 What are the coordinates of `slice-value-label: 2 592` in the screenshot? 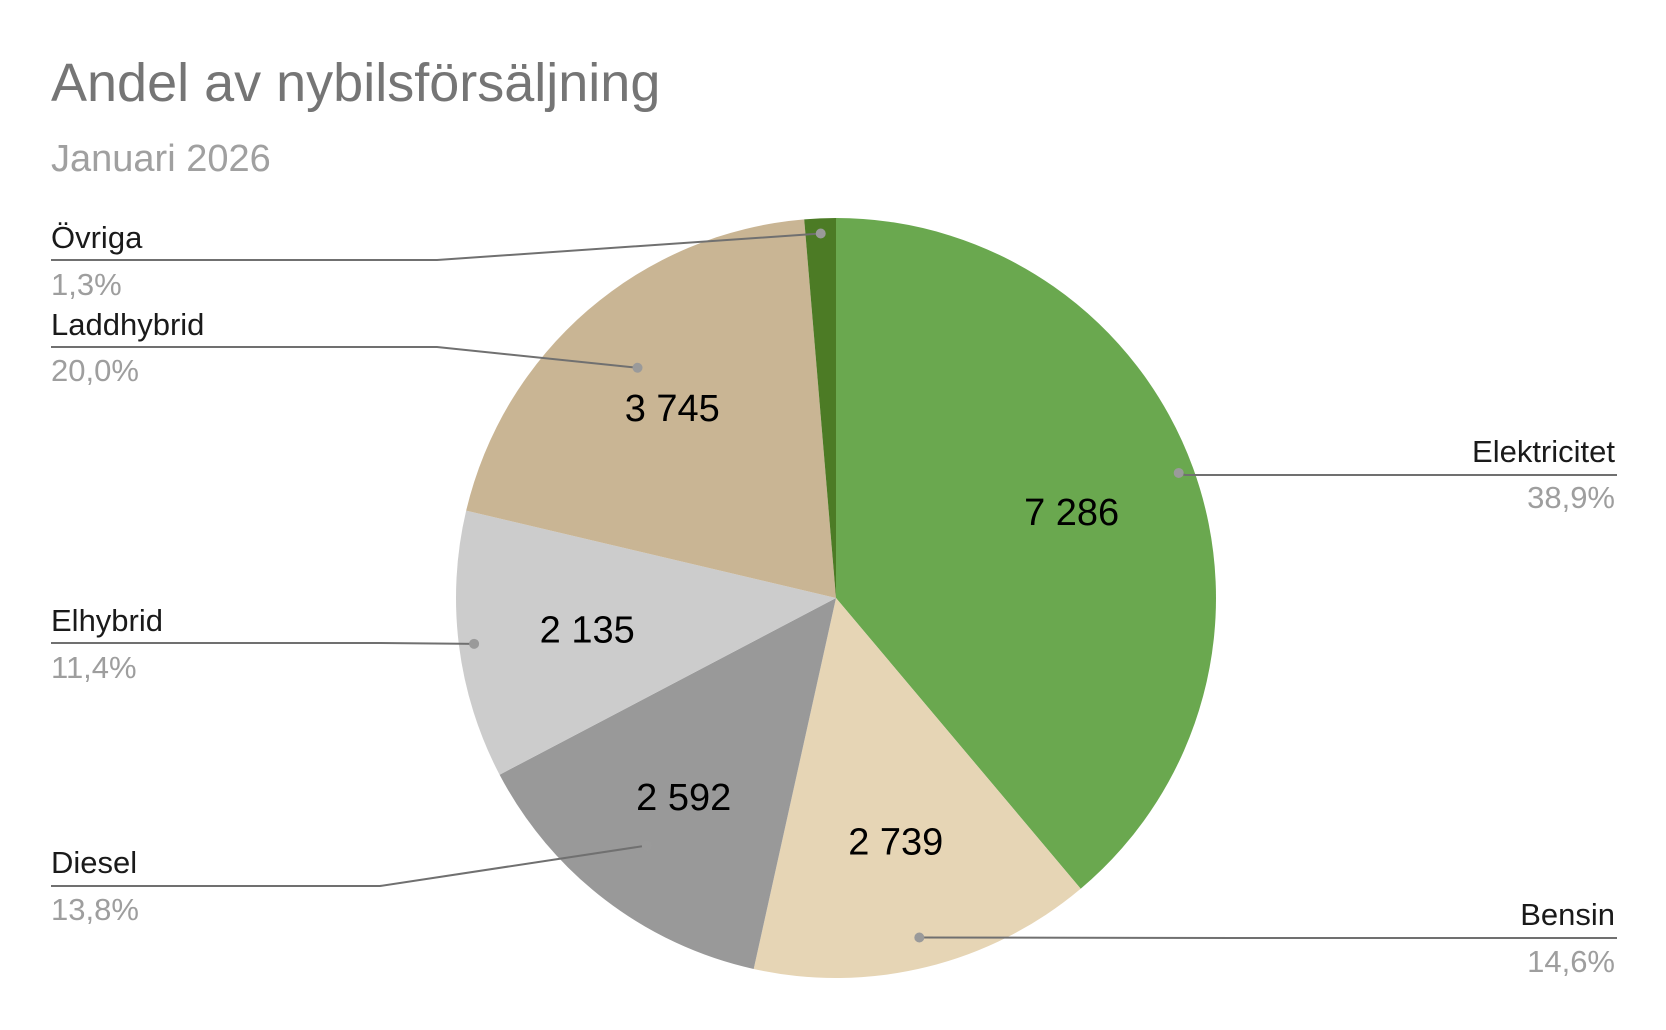 It's located at (683, 798).